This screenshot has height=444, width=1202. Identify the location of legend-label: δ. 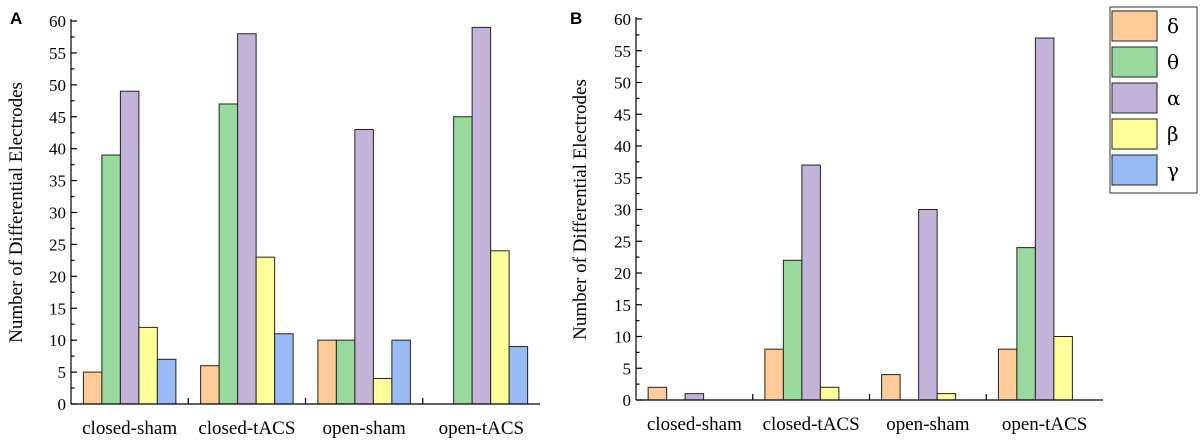
(1173, 26).